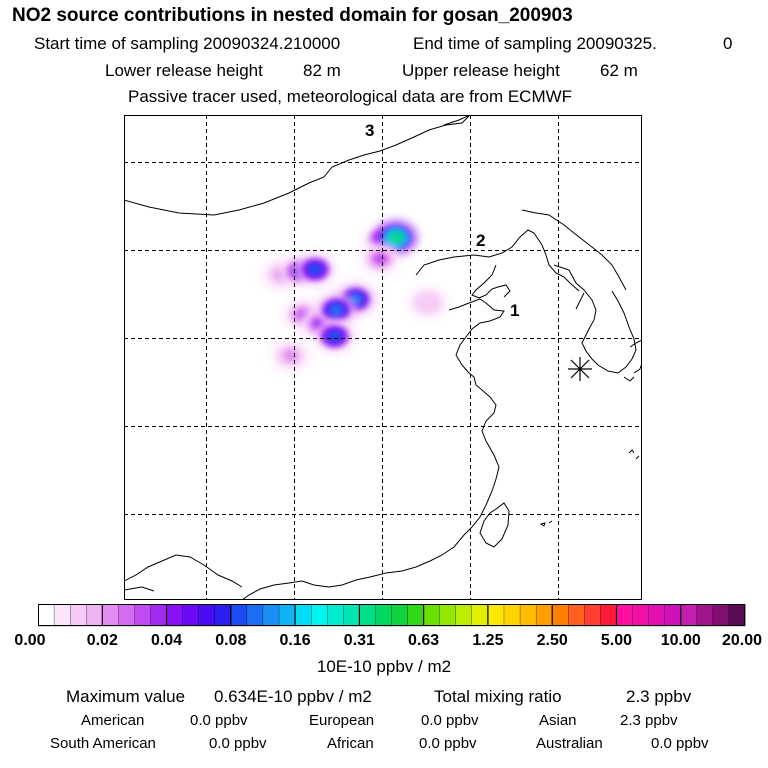 This screenshot has width=768, height=768. I want to click on colorbar-tick-label: 20.00, so click(742, 640).